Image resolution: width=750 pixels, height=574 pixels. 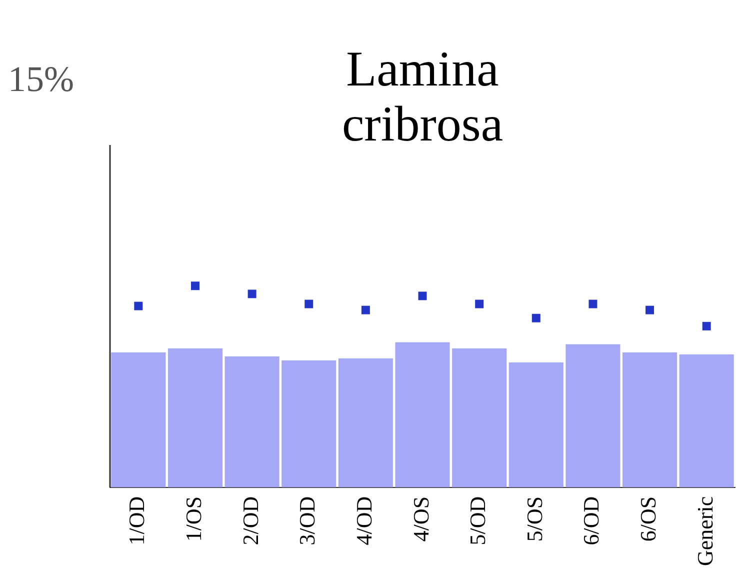 I want to click on x-tick-label: 4/OD, so click(x=363, y=521).